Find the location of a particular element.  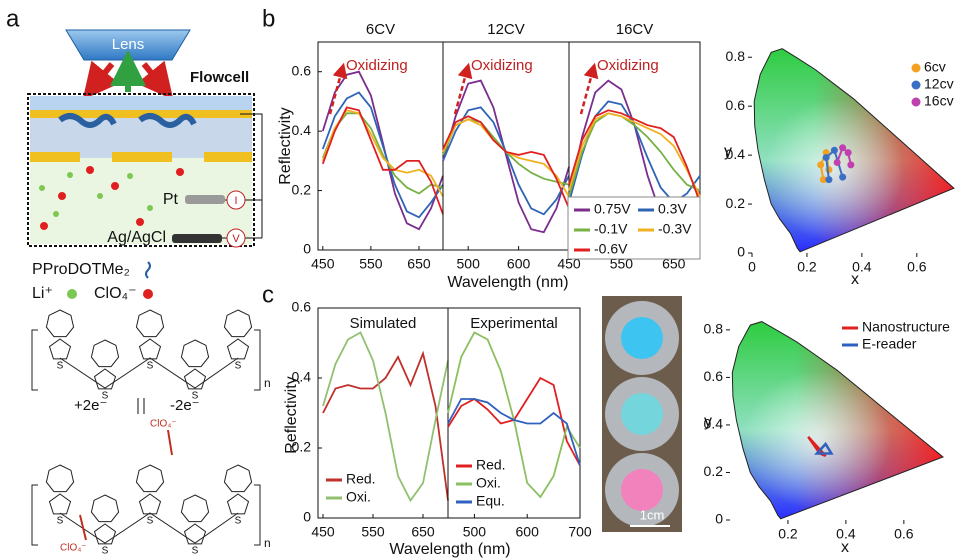

legend-label: 6cv is located at coordinates (935, 67).